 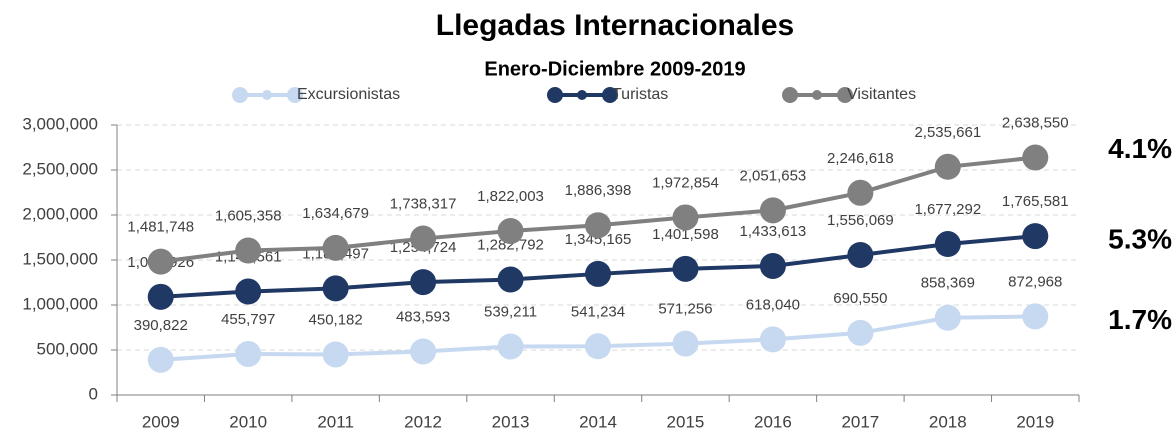 I want to click on x-tick-label: 2016, so click(x=773, y=421).